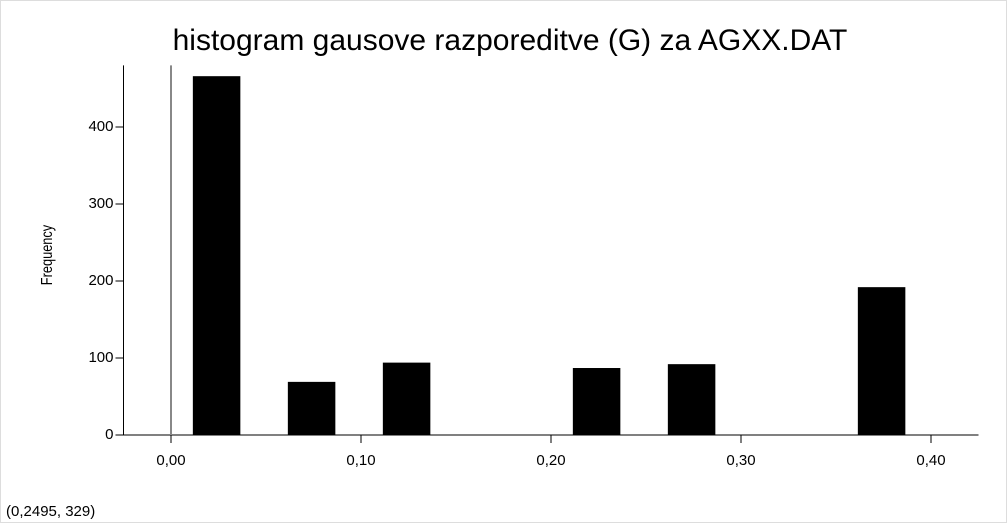 Image resolution: width=1007 pixels, height=523 pixels. Describe the element at coordinates (740, 460) in the screenshot. I see `x-tick-label: 0,30` at that location.